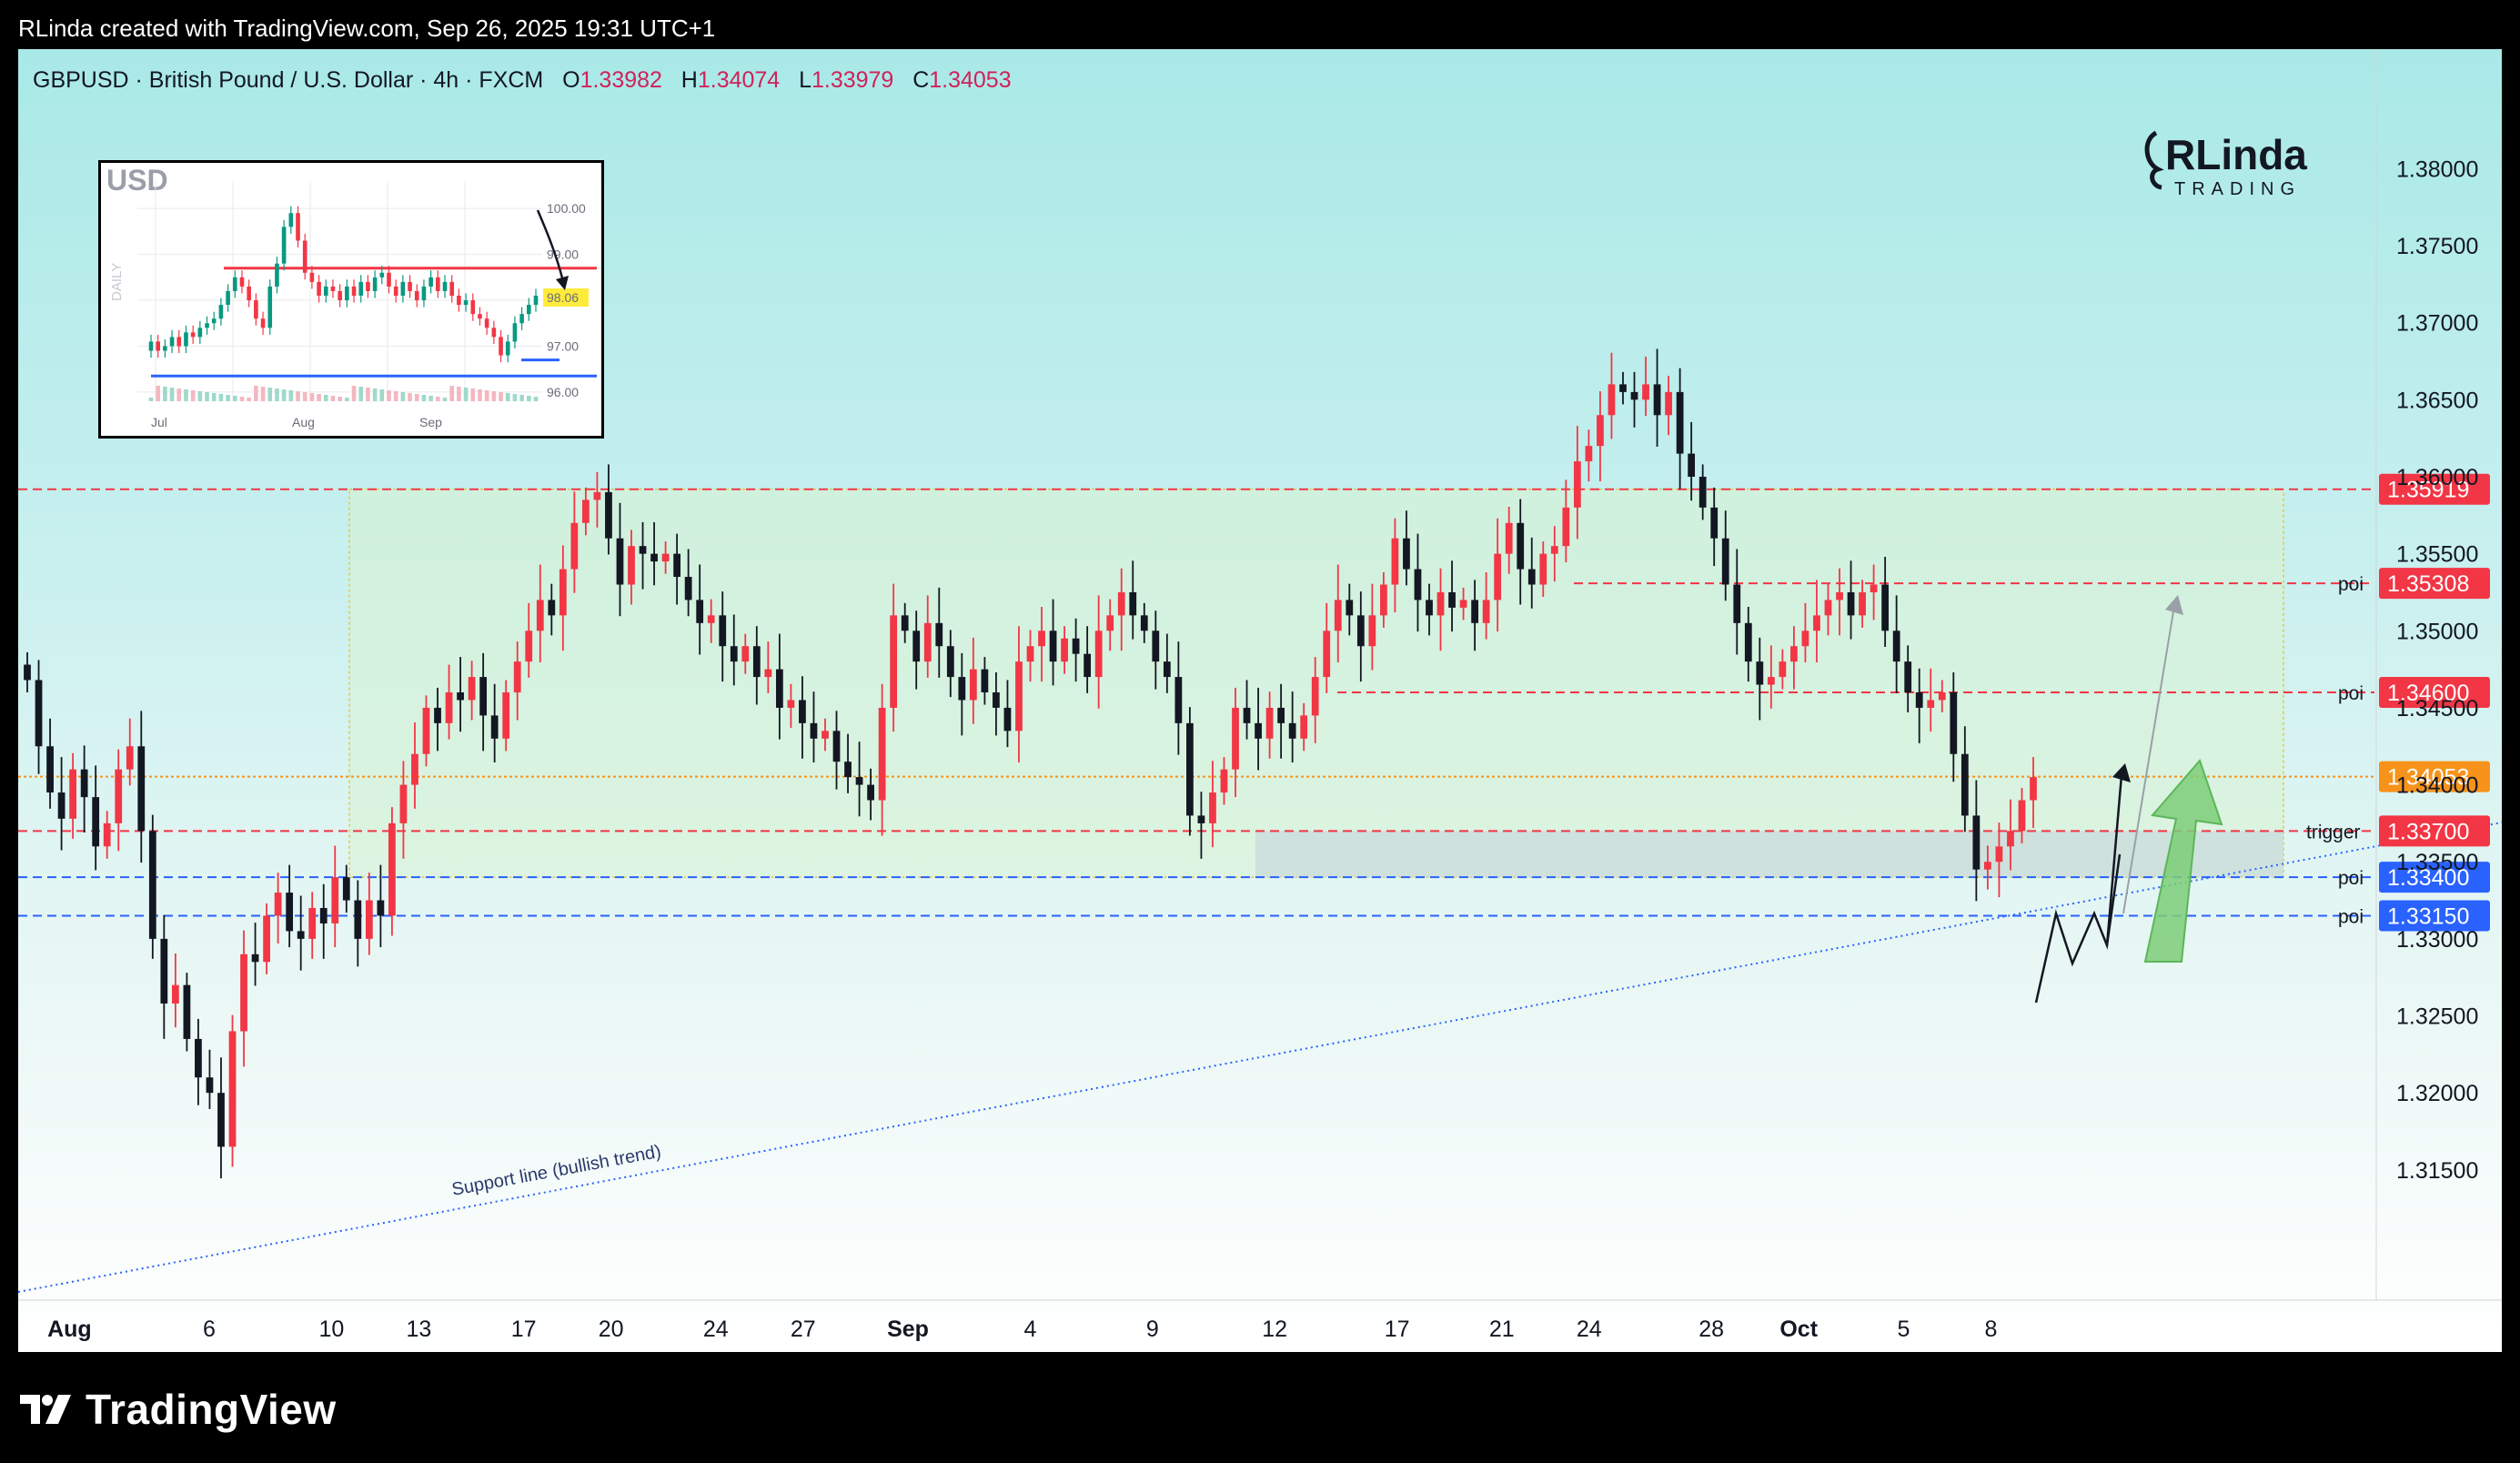 This screenshot has width=2520, height=1463. Describe the element at coordinates (557, 1171) in the screenshot. I see `trendline-label: Support line (bullish trend)` at that location.